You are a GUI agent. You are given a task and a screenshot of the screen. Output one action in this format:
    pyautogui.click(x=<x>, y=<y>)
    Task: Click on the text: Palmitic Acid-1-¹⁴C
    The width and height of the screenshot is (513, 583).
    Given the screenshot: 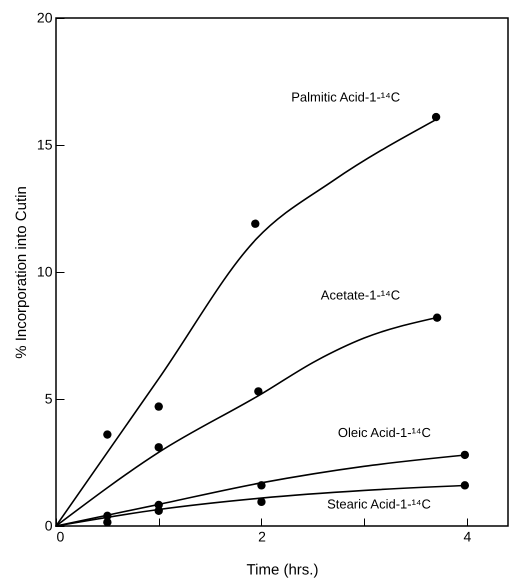 What is the action you would take?
    pyautogui.click(x=345, y=97)
    